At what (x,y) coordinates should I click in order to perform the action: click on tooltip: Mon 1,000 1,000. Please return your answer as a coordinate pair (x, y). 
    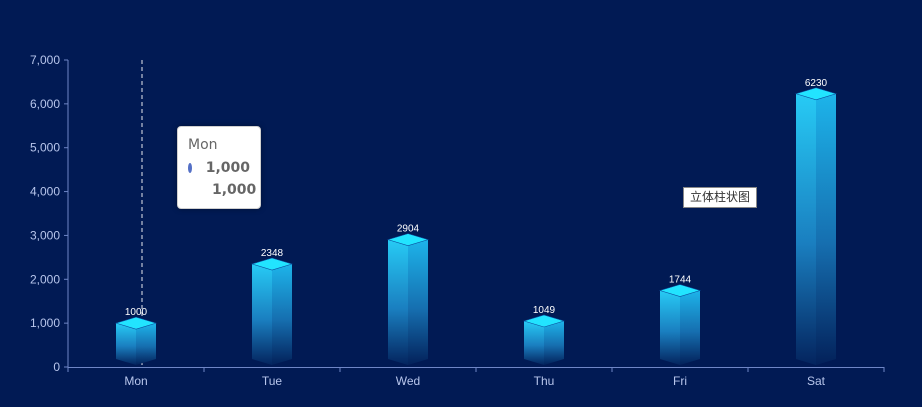
    Looking at the image, I should click on (219, 167).